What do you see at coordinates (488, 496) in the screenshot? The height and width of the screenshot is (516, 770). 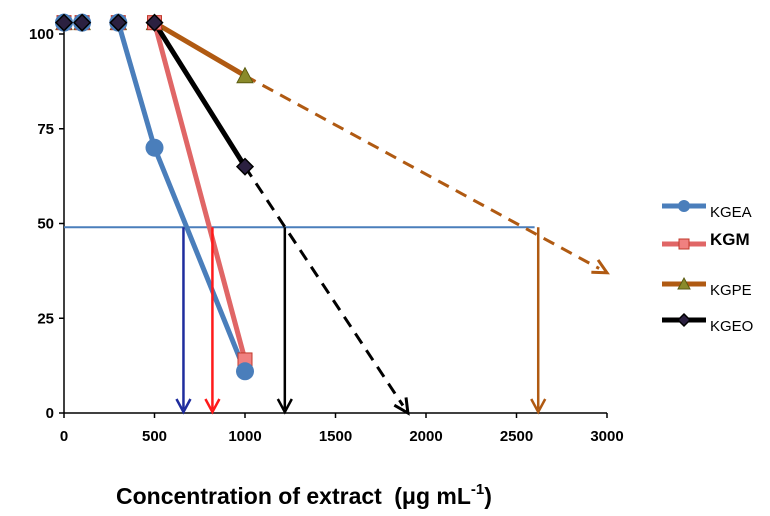 I see `x-axis-unit-close: )` at bounding box center [488, 496].